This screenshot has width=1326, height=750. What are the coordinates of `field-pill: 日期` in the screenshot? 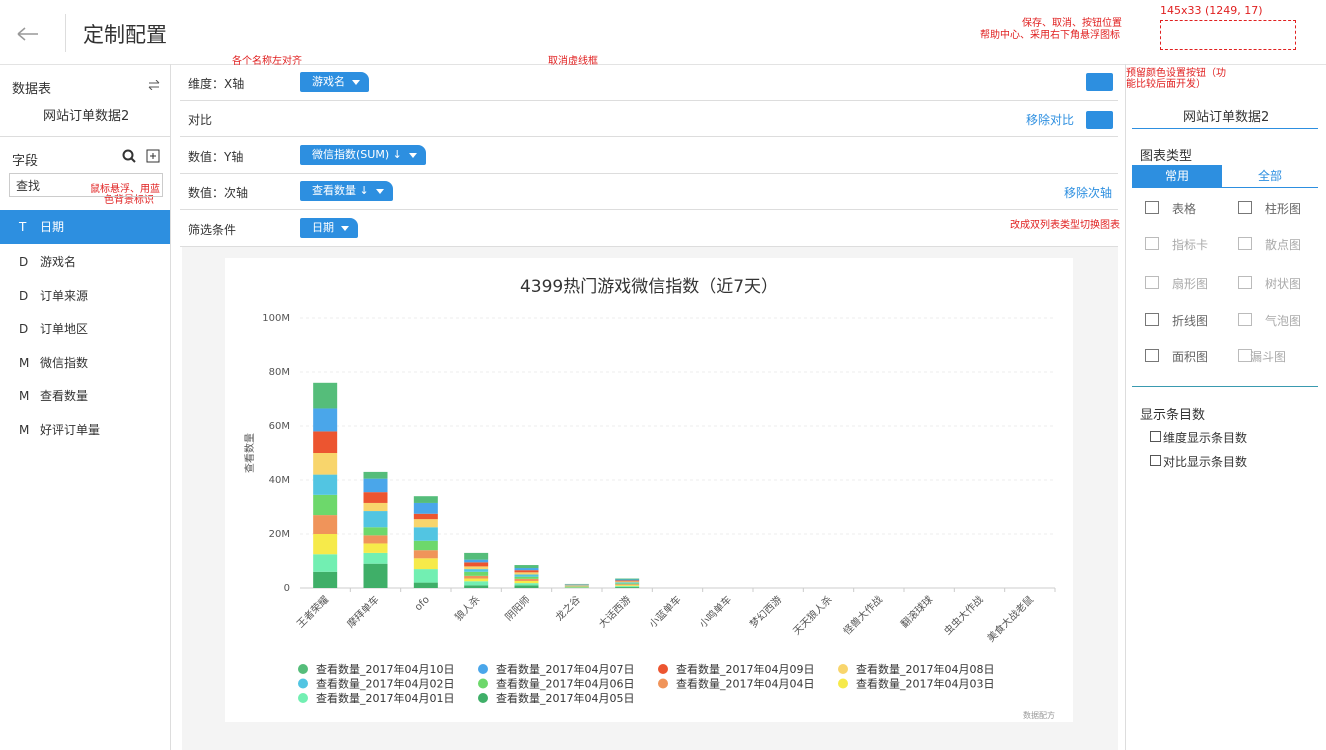 It's located at (329, 228).